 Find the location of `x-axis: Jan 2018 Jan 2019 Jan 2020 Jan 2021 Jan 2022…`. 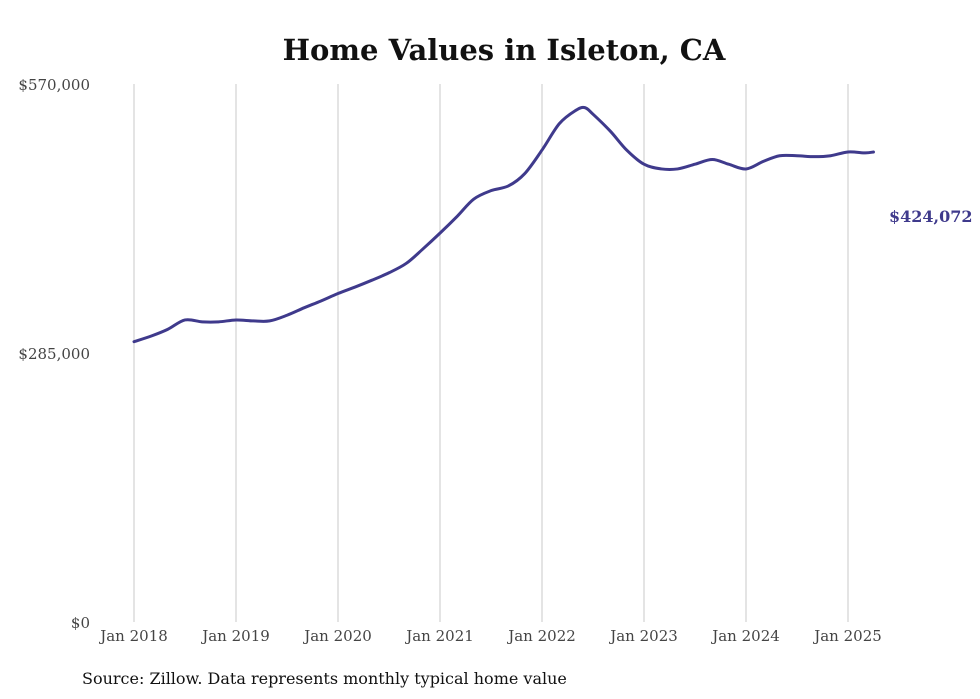

x-axis: Jan 2018 Jan 2019 Jan 2020 Jan 2021 Jan 2022… is located at coordinates (490, 636).